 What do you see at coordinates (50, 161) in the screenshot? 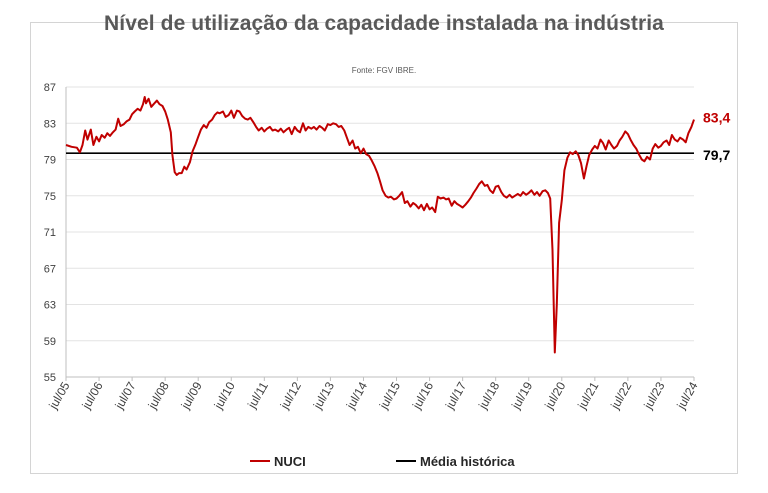
I see `y-tick-label: 79` at bounding box center [50, 161].